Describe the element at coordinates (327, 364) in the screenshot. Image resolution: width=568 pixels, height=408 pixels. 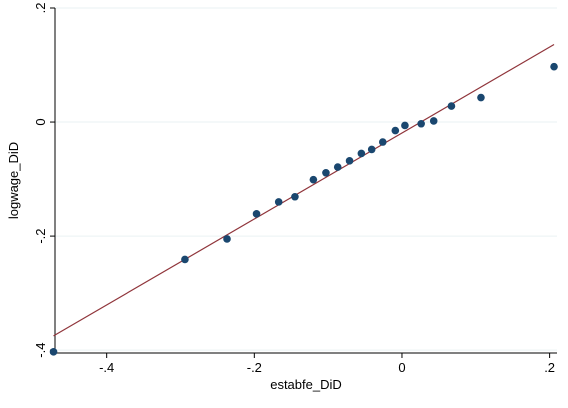
I see `x-axis-ticks: -.4 -.2 0 .2` at that location.